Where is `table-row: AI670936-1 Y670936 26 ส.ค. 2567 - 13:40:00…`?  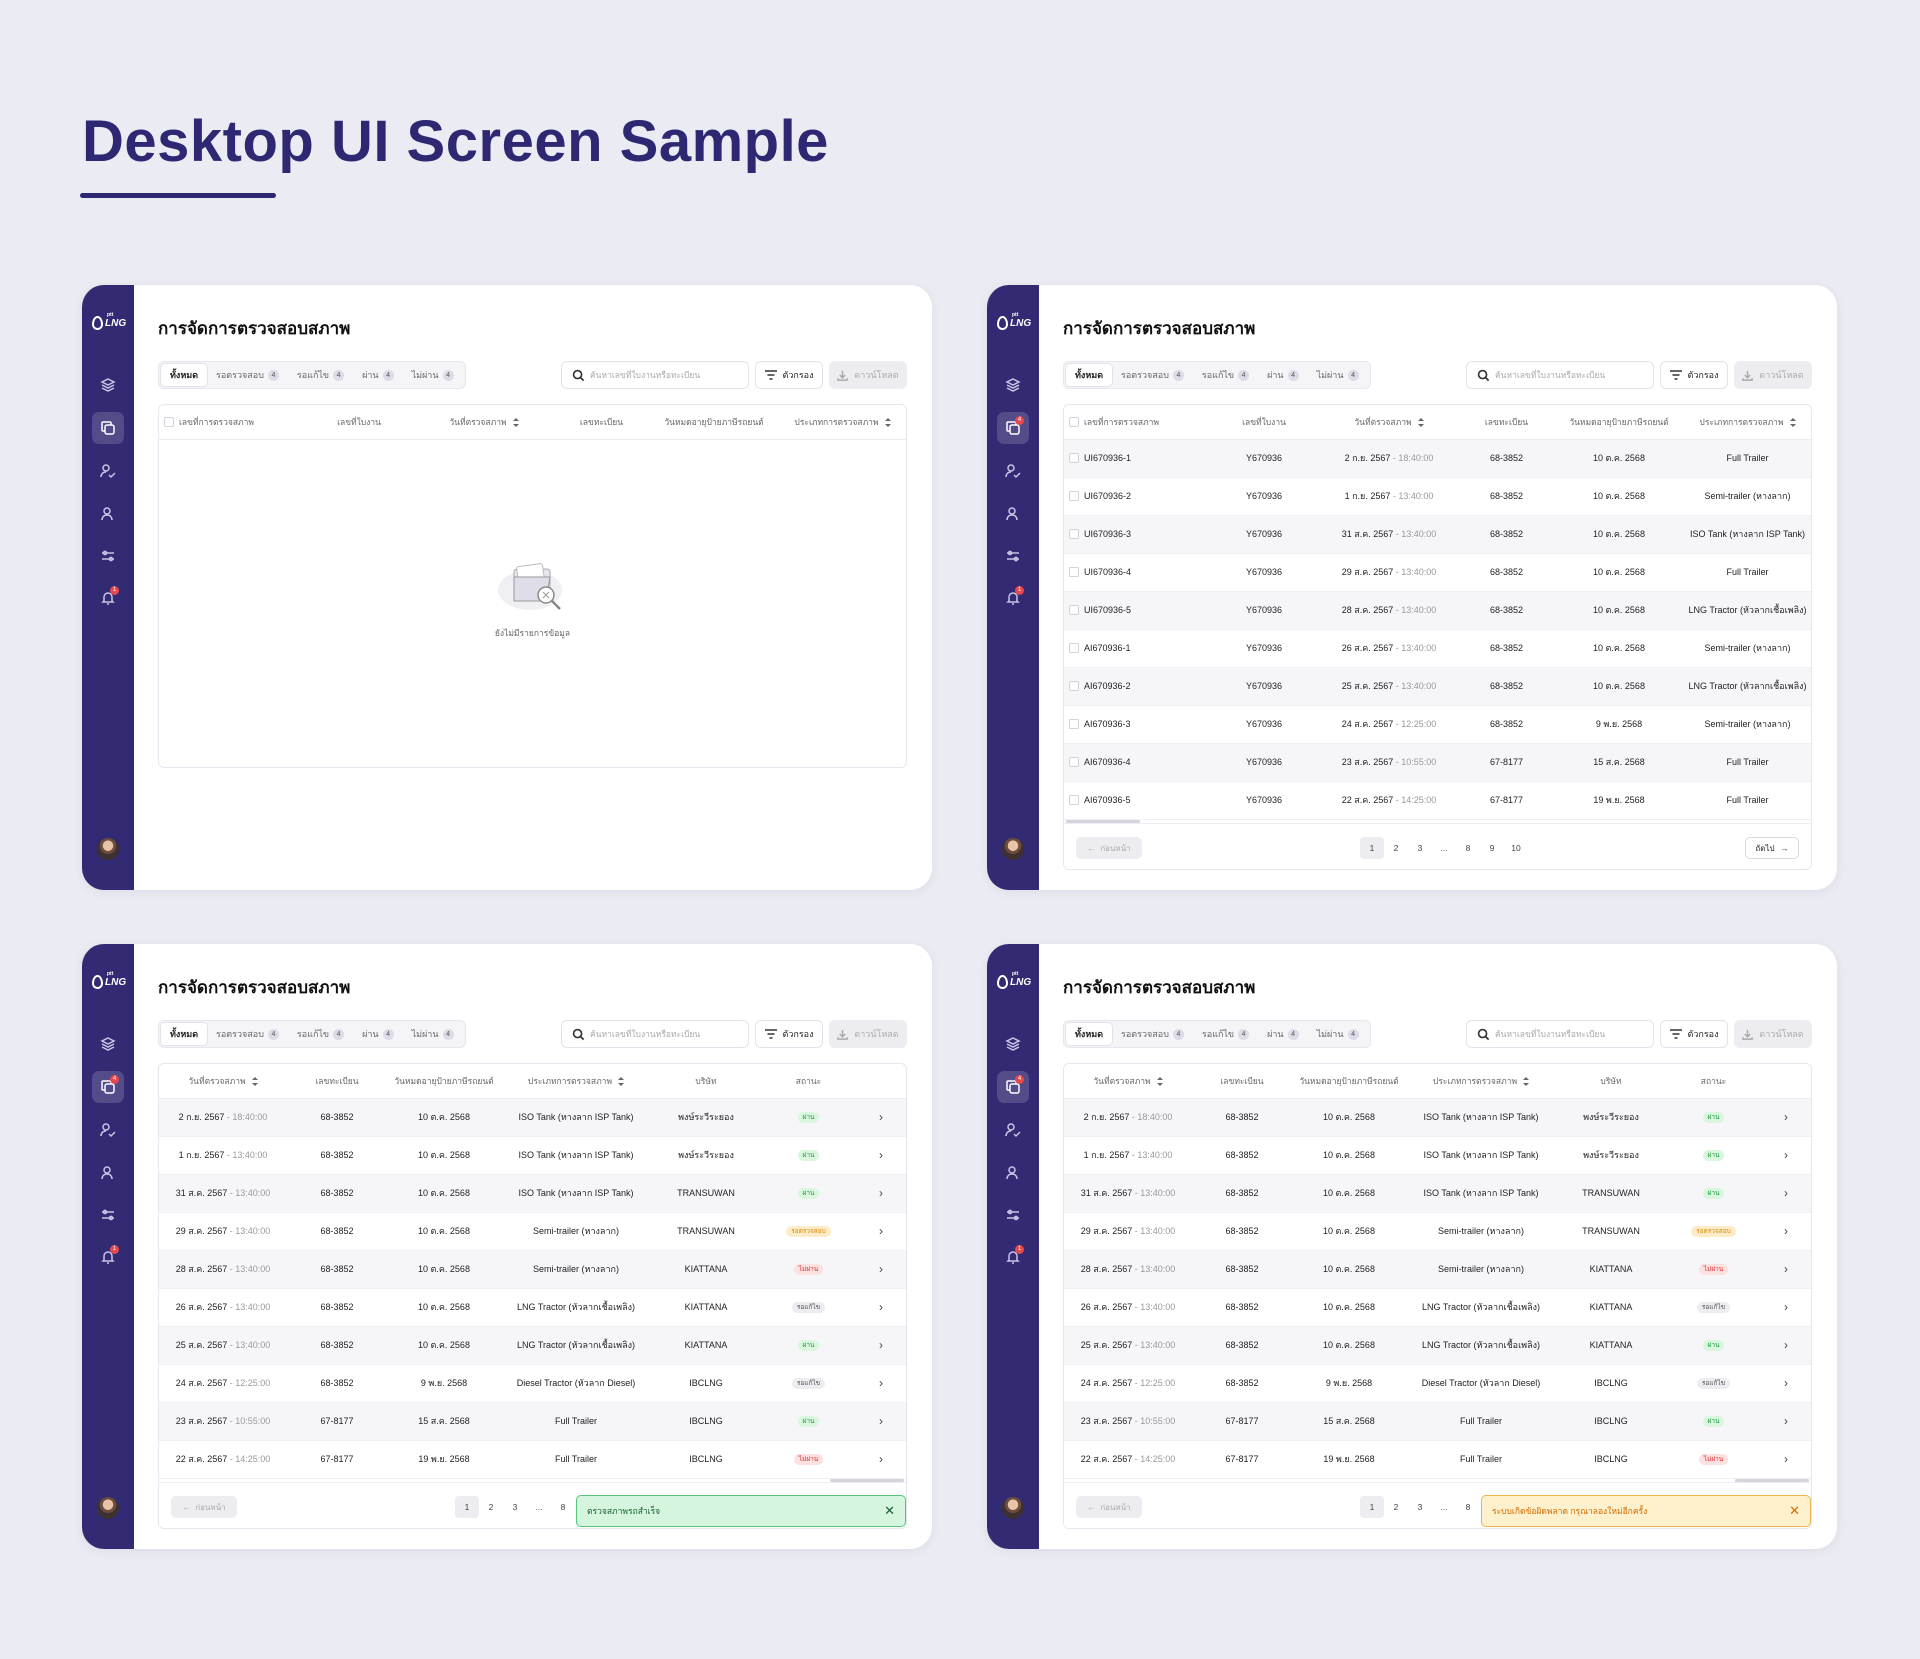 table-row: AI670936-1 Y670936 26 ส.ค. 2567 - 13:40:00… is located at coordinates (1437, 648).